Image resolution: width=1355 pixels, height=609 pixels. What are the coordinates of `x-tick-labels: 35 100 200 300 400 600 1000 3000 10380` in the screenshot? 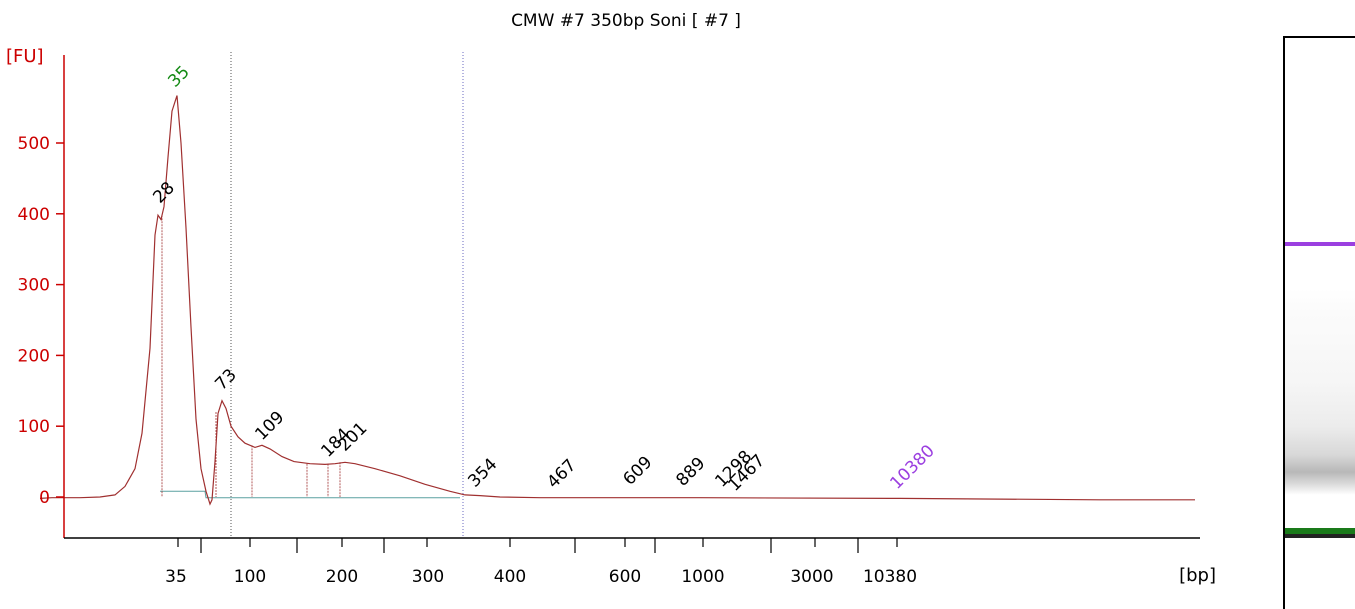 It's located at (541, 577).